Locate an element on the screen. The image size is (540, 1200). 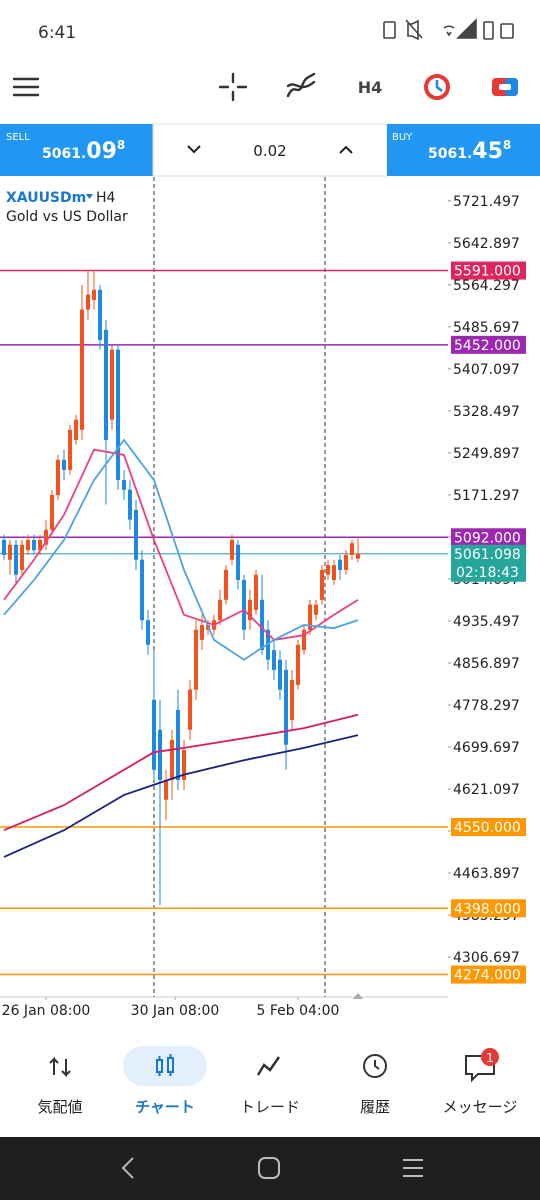
nav-label: チャート is located at coordinates (165, 1107).